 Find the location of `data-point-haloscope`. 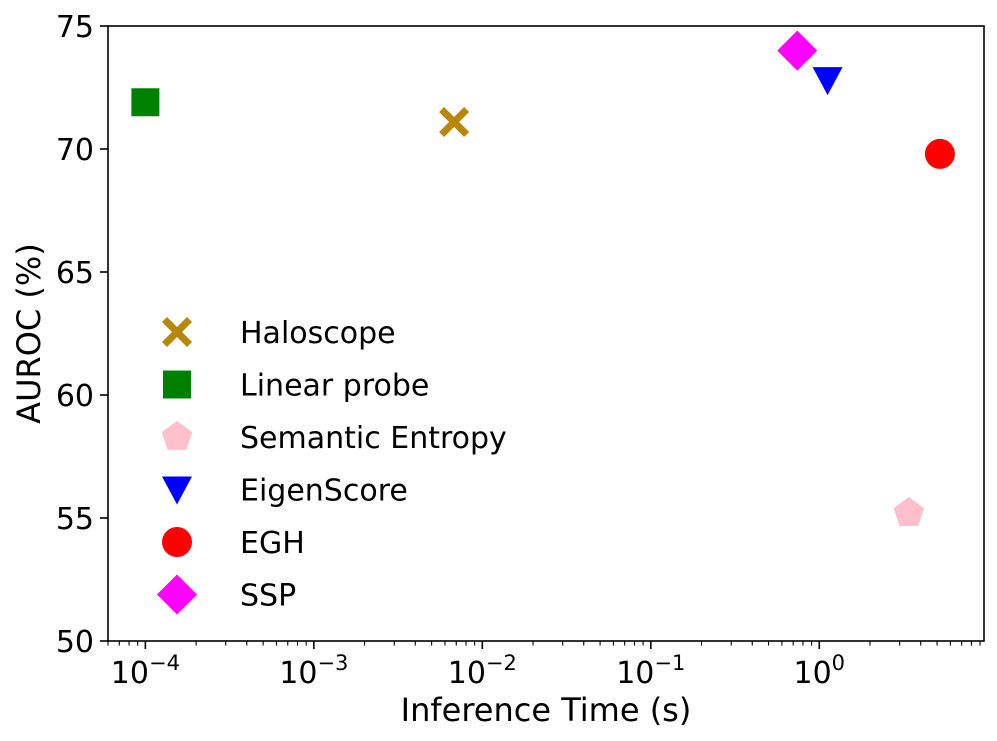

data-point-haloscope is located at coordinates (454, 121).